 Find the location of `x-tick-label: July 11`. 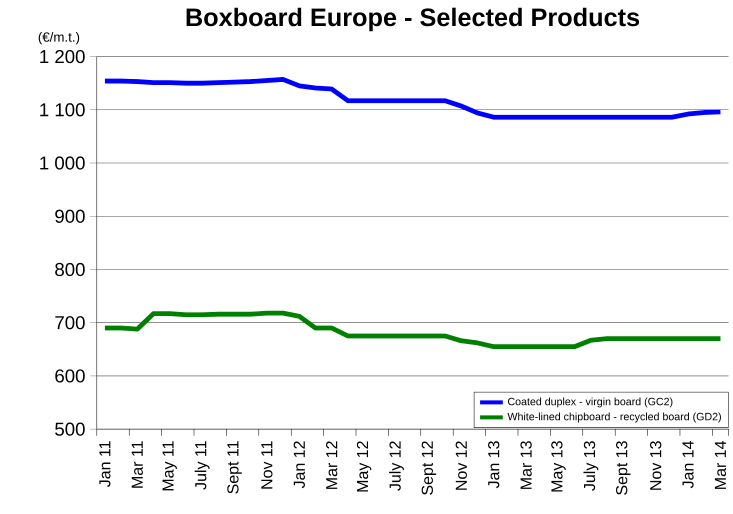

x-tick-label: July 11 is located at coordinates (202, 465).